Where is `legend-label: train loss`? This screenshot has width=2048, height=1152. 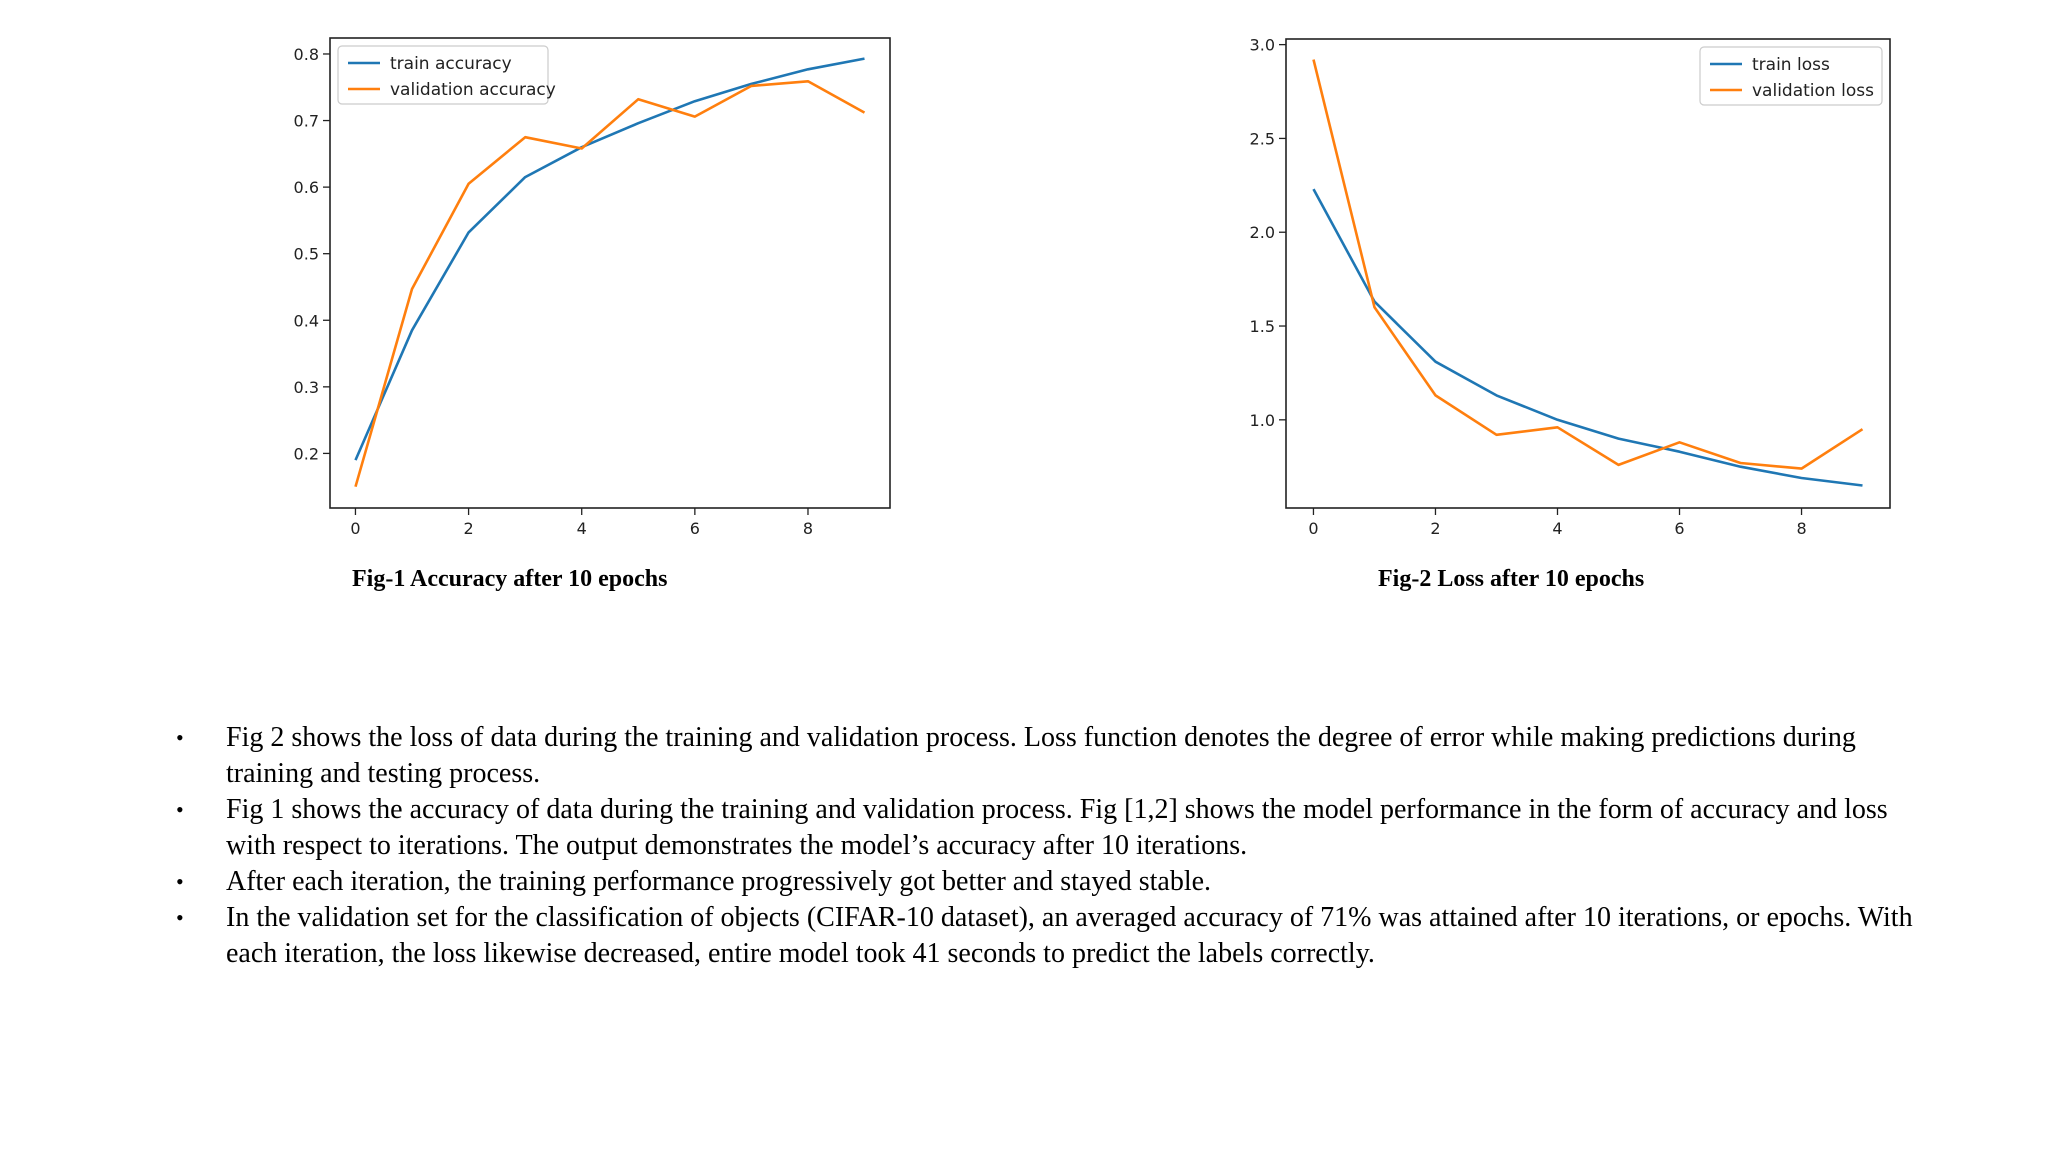 legend-label: train loss is located at coordinates (1791, 65).